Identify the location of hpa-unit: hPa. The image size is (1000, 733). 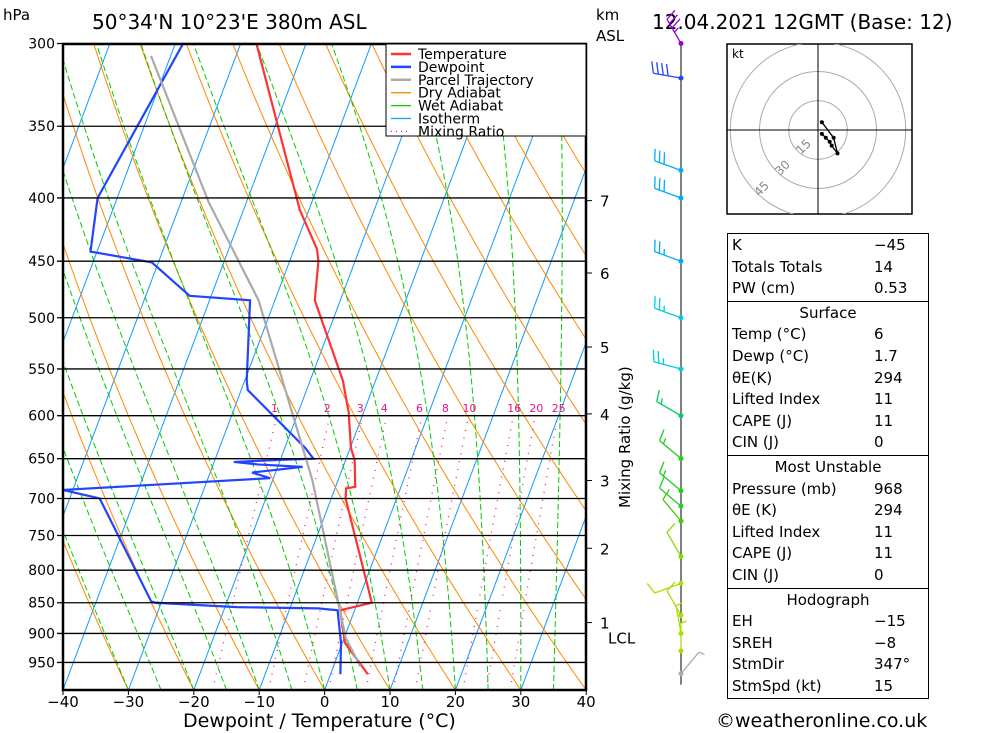
(17, 15).